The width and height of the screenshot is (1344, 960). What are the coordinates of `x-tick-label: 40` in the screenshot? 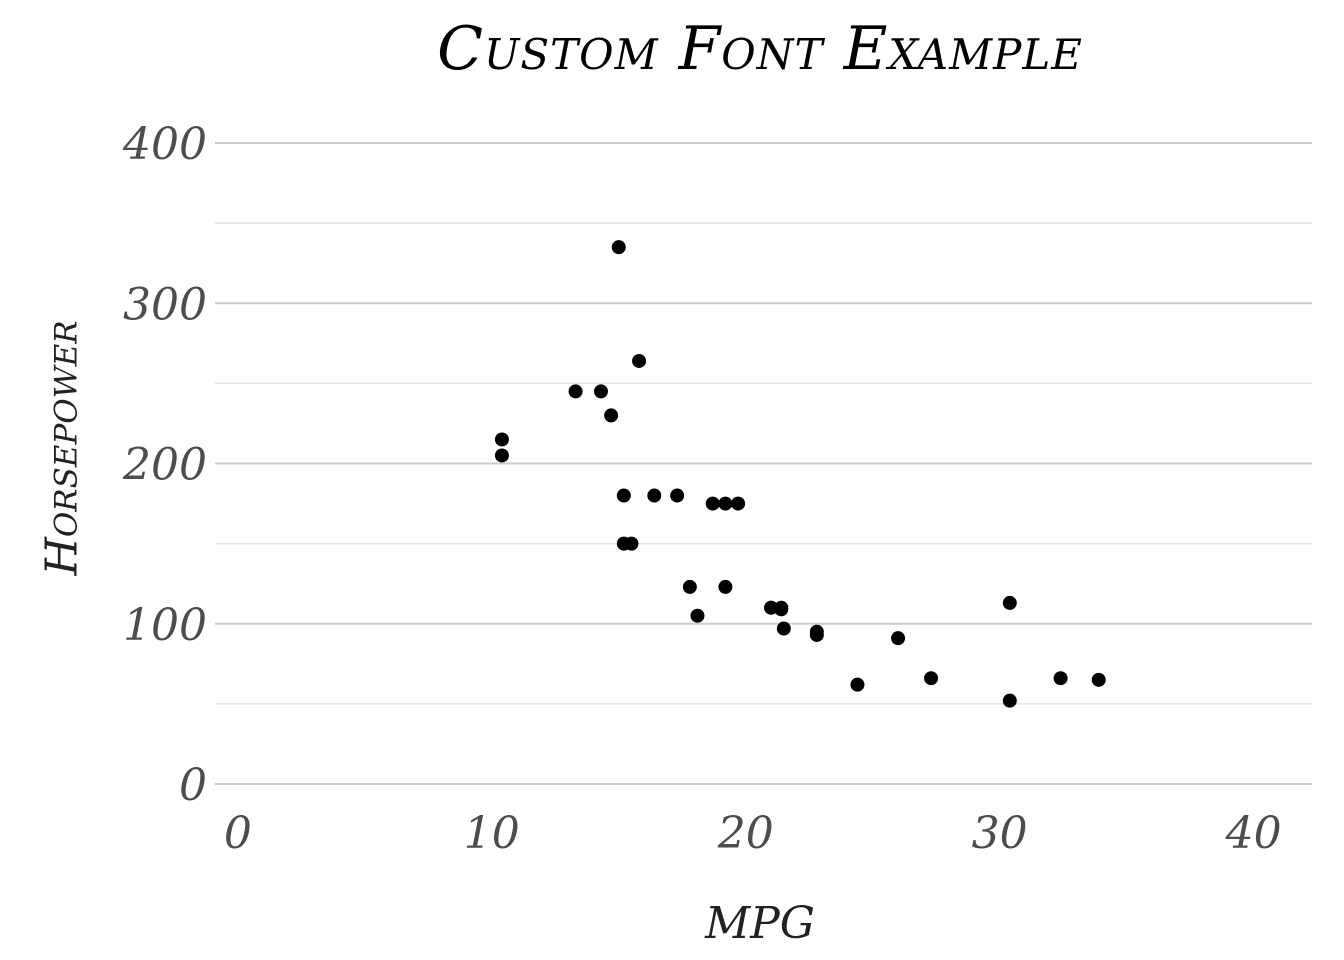 It's located at (1253, 833).